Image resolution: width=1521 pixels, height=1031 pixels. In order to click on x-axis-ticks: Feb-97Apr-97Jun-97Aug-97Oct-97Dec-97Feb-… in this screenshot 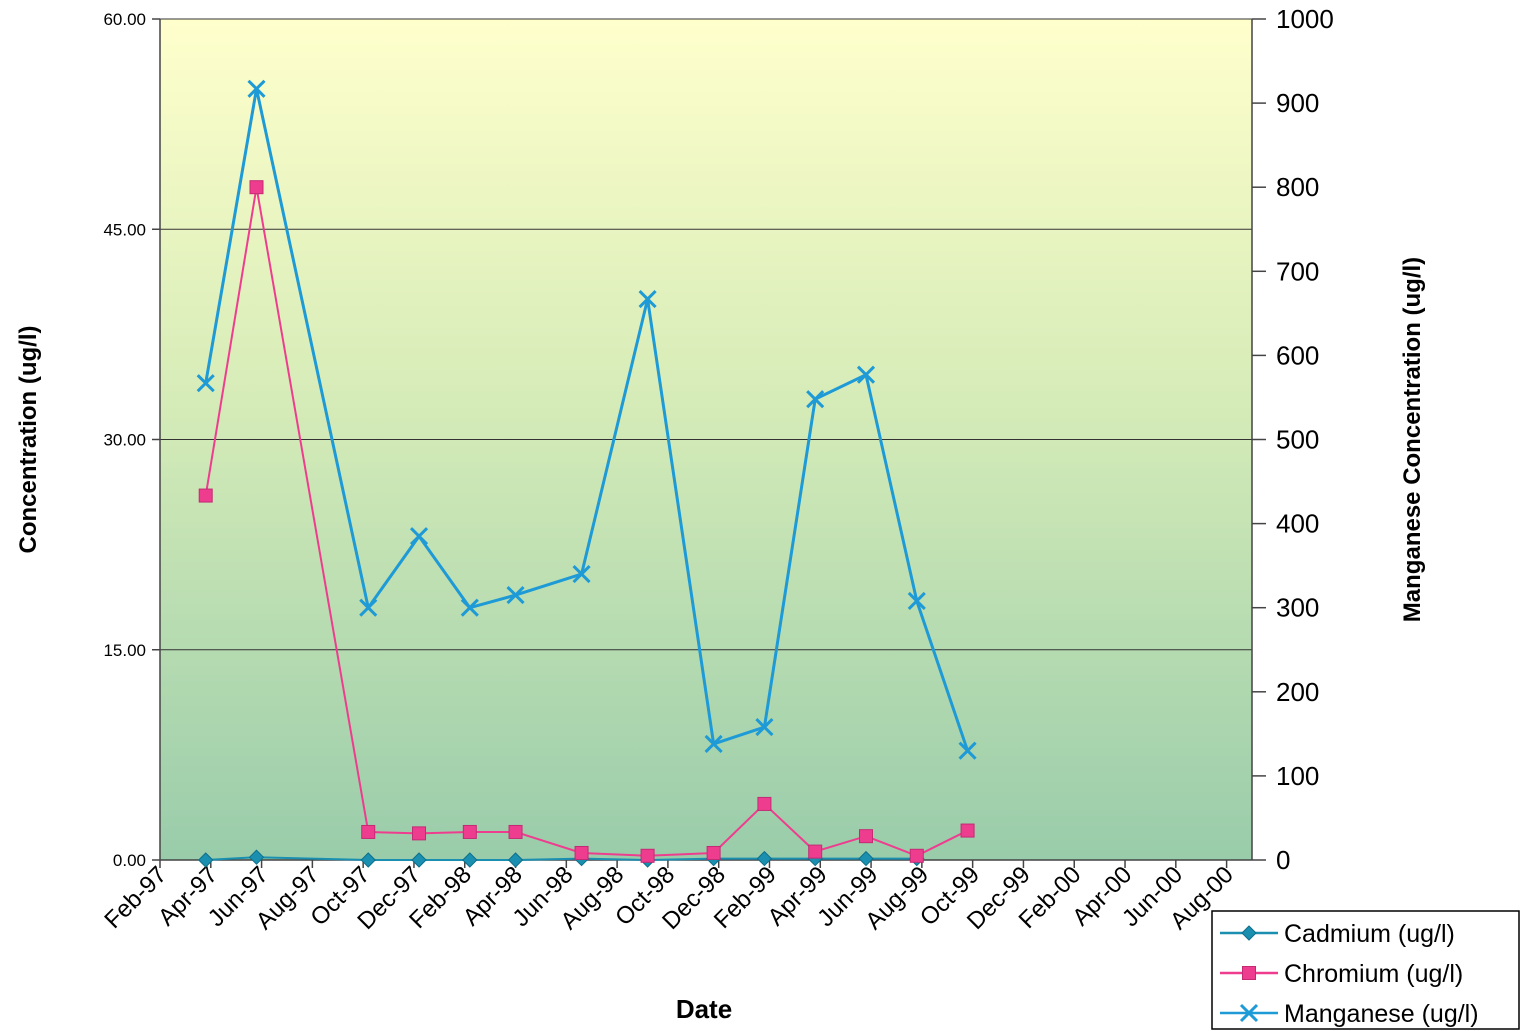, I will do `click(669, 897)`.